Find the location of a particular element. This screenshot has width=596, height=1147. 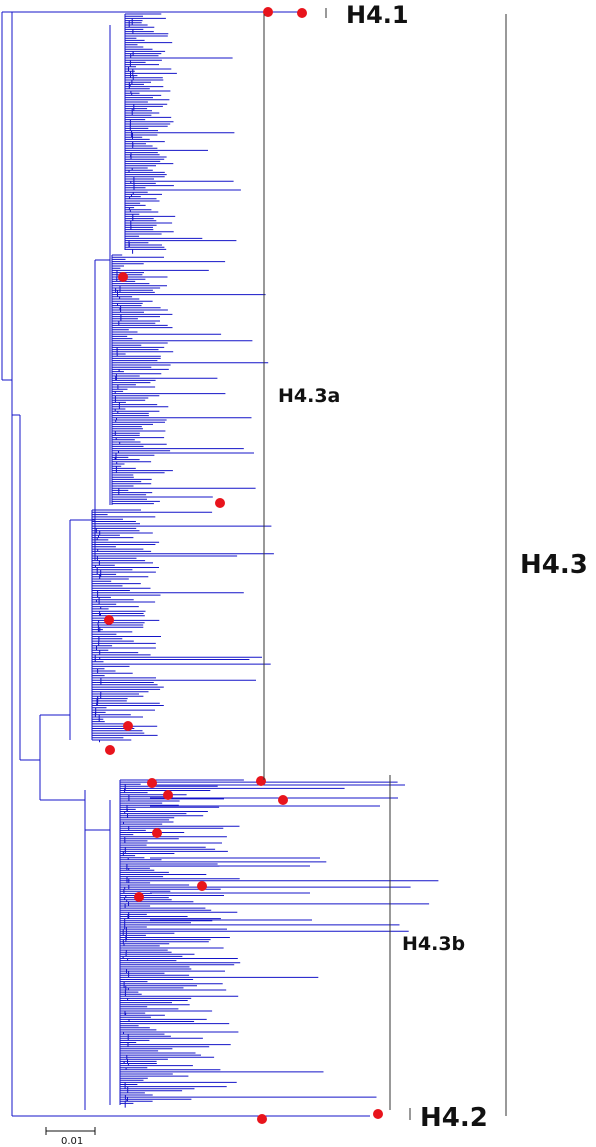

h43a-stem is located at coordinates (75, 382).